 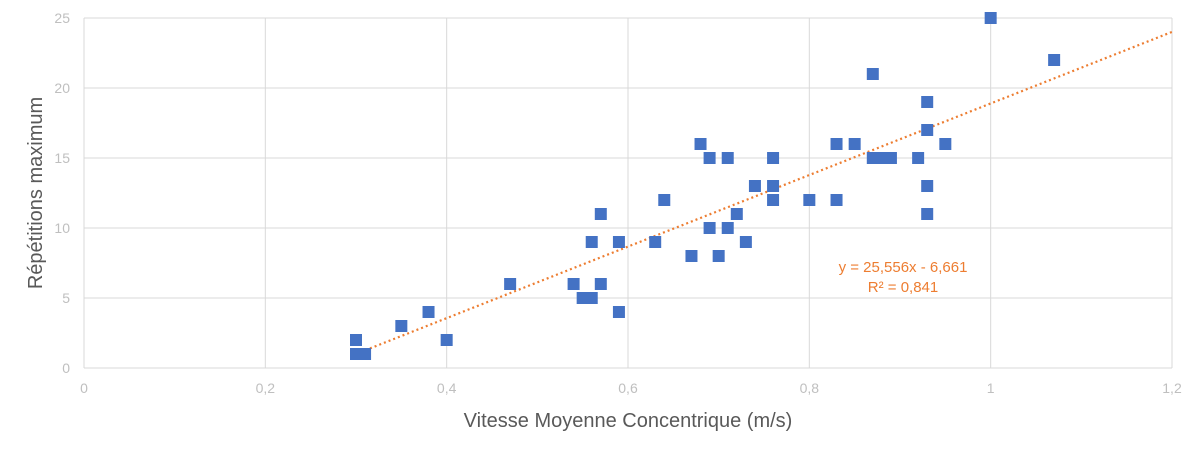 What do you see at coordinates (628, 421) in the screenshot?
I see `x-axis-title: Vitesse Moyenne Concentrique (m/s)` at bounding box center [628, 421].